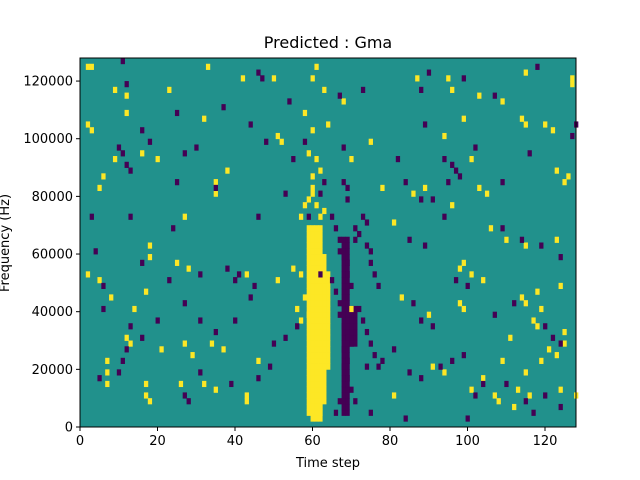 The height and width of the screenshot is (480, 640). I want to click on x-tick-label: 60, so click(312, 441).